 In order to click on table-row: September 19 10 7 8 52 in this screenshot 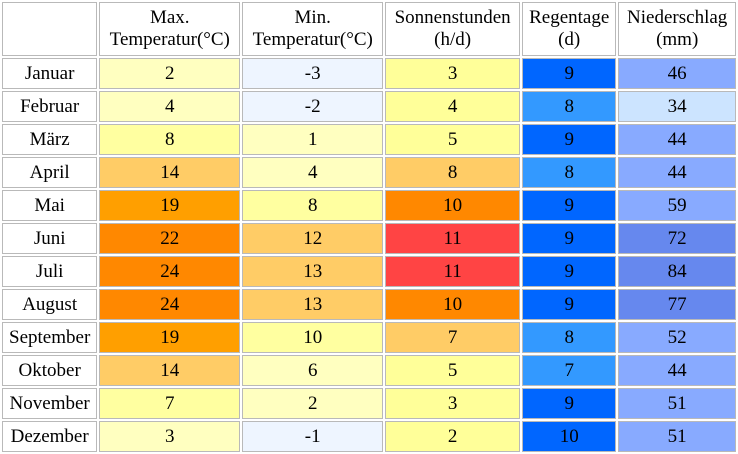, I will do `click(369, 337)`.